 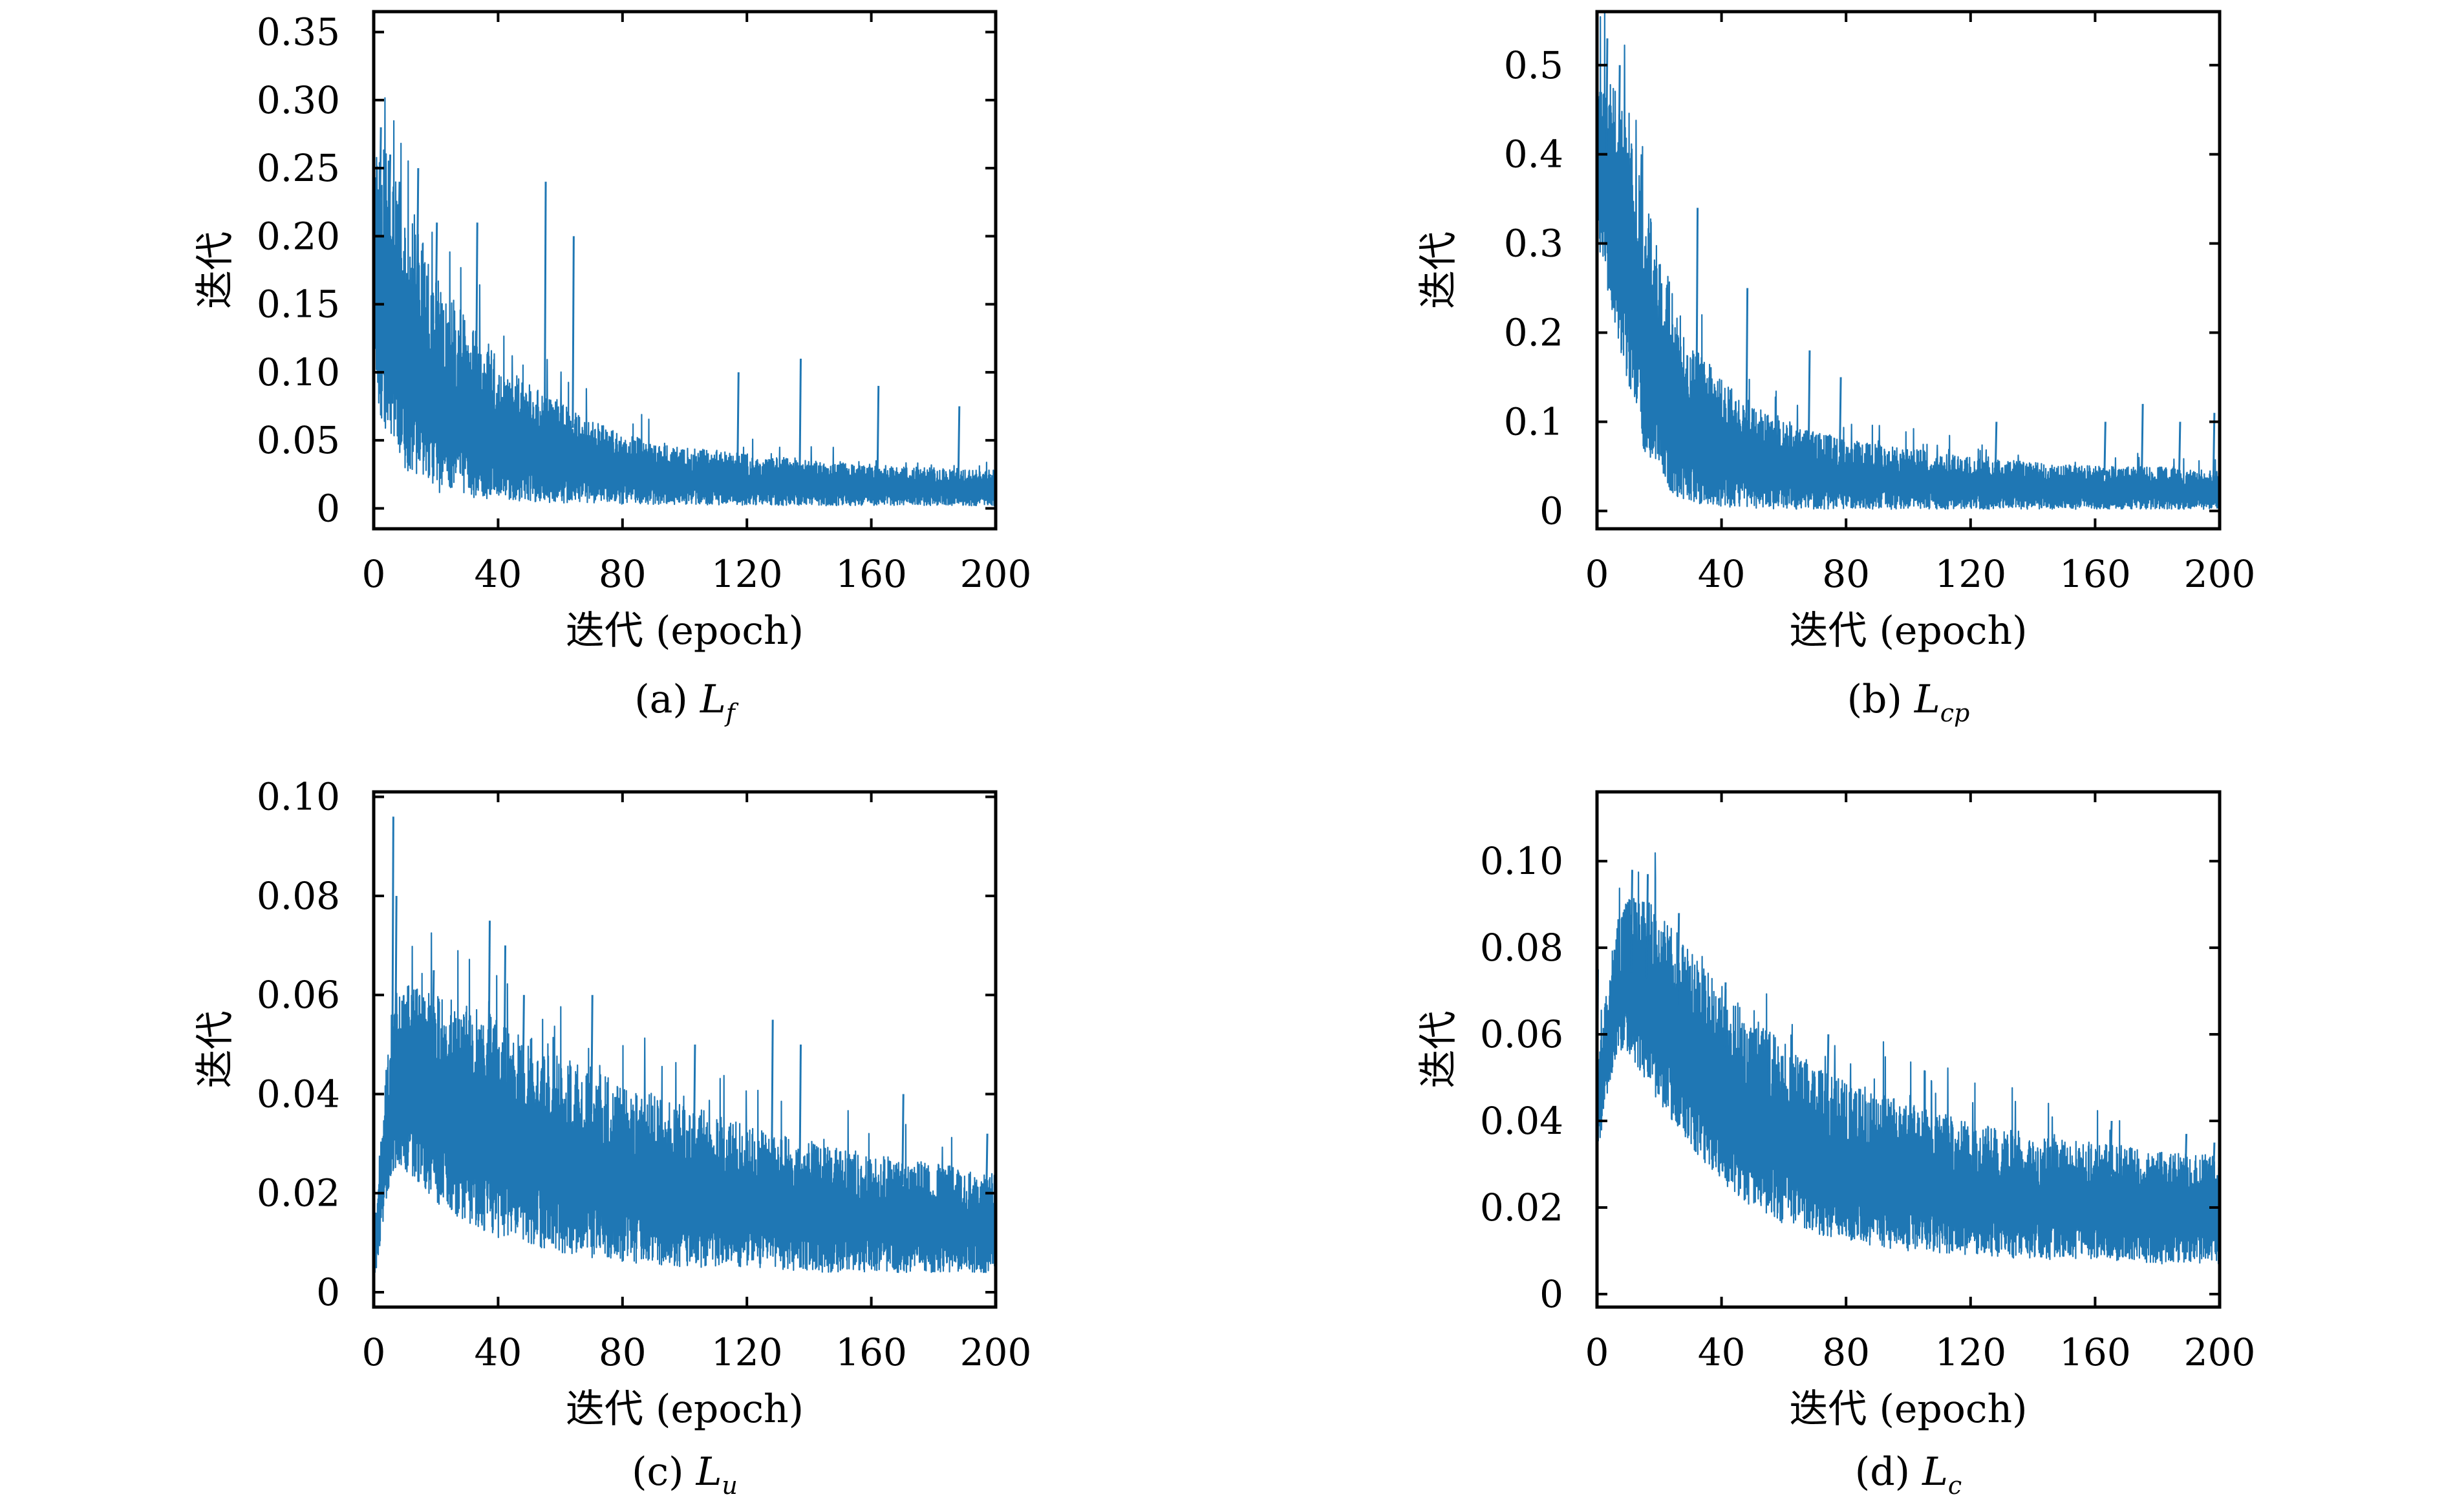 What do you see at coordinates (298, 304) in the screenshot?
I see `y-tick-label: 0.15` at bounding box center [298, 304].